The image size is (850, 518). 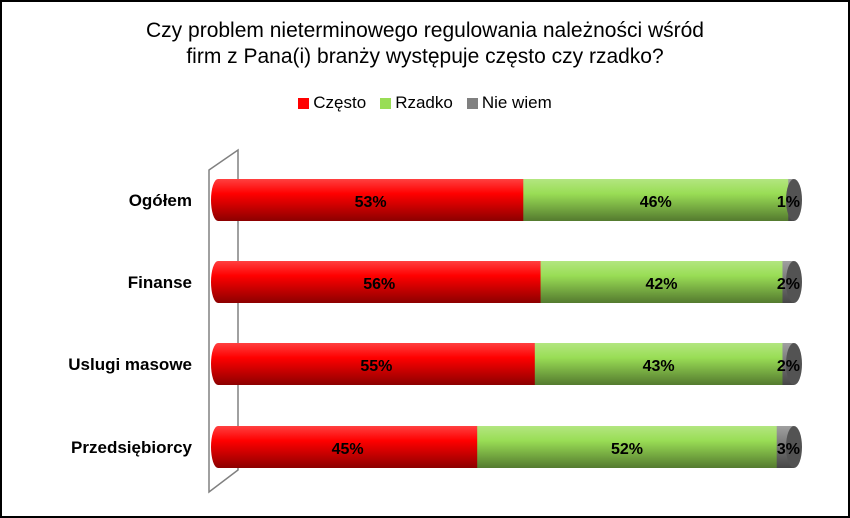 I want to click on legend-label-rzadko: Rzadko, so click(x=424, y=102).